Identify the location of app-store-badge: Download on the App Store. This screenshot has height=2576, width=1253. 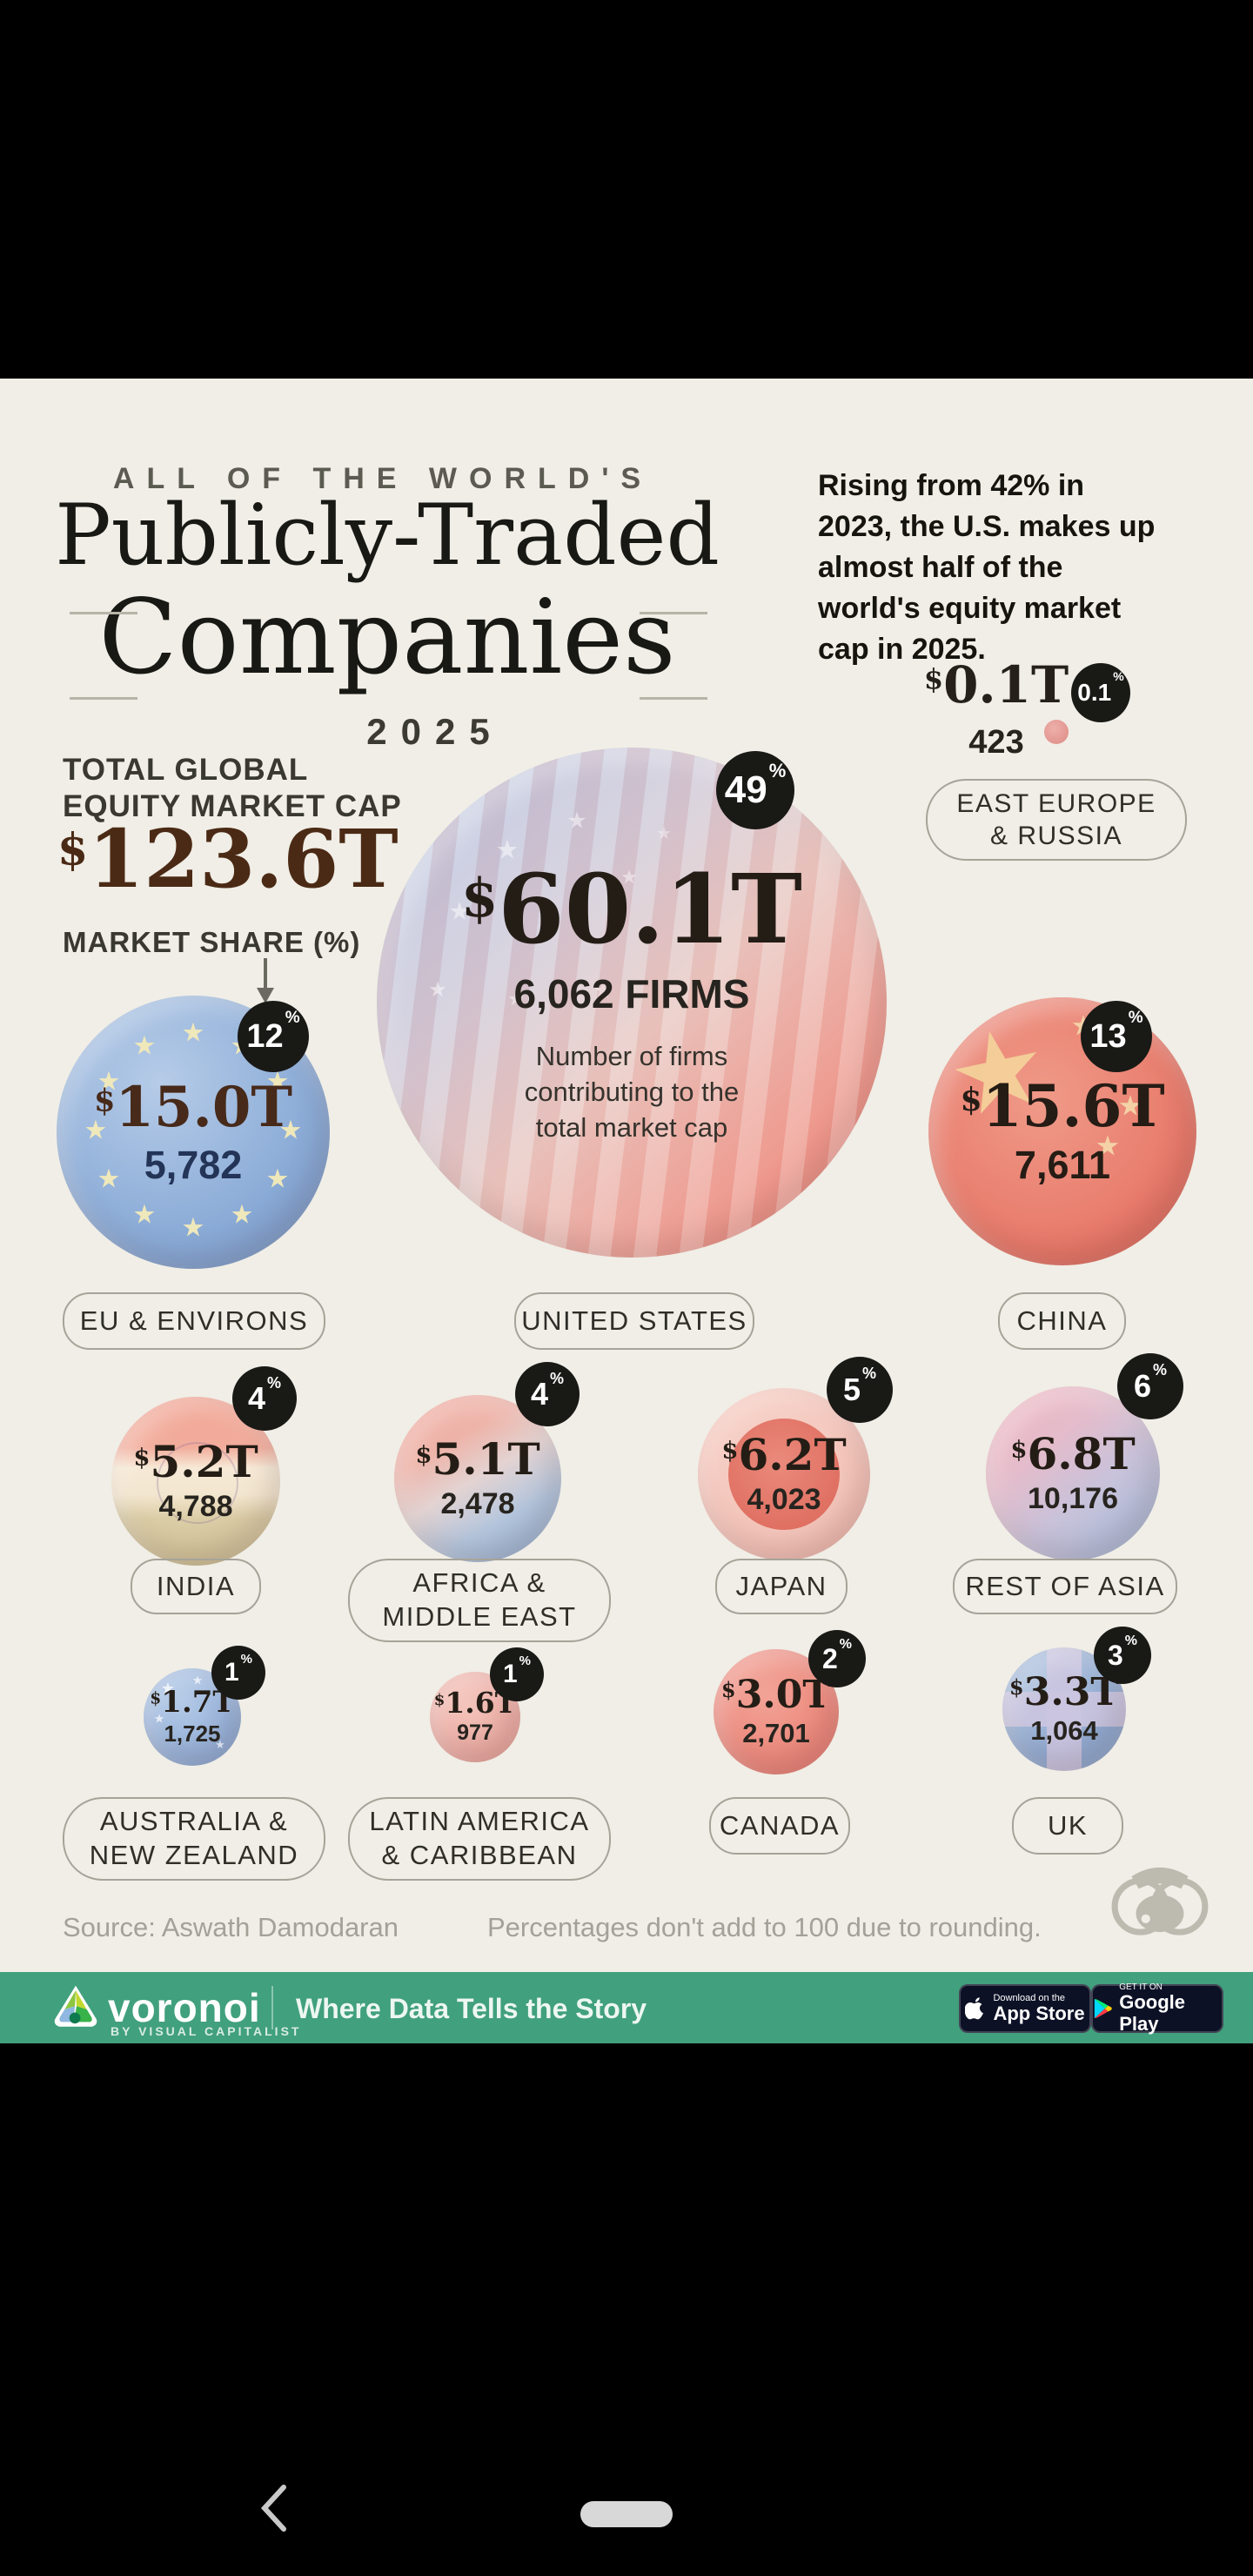
(1025, 2009).